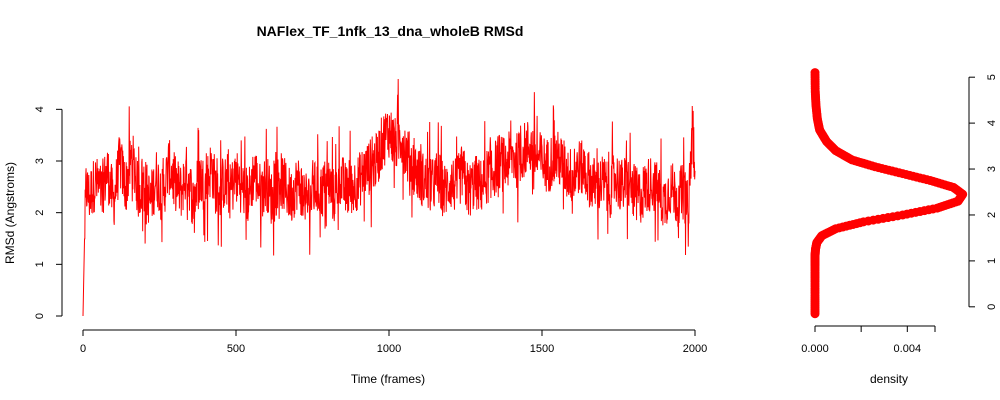 Image resolution: width=1000 pixels, height=400 pixels. What do you see at coordinates (40, 161) in the screenshot?
I see `y-tick-label: 3` at bounding box center [40, 161].